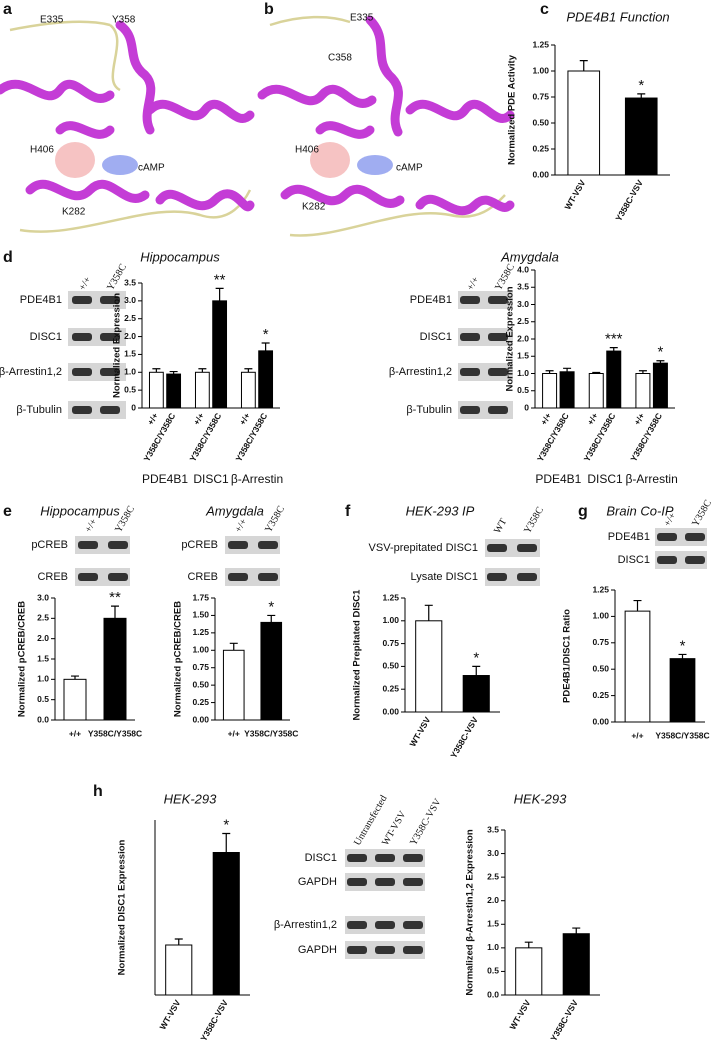  What do you see at coordinates (540, 174) in the screenshot?
I see `y-tick-label: 0.00` at bounding box center [540, 174].